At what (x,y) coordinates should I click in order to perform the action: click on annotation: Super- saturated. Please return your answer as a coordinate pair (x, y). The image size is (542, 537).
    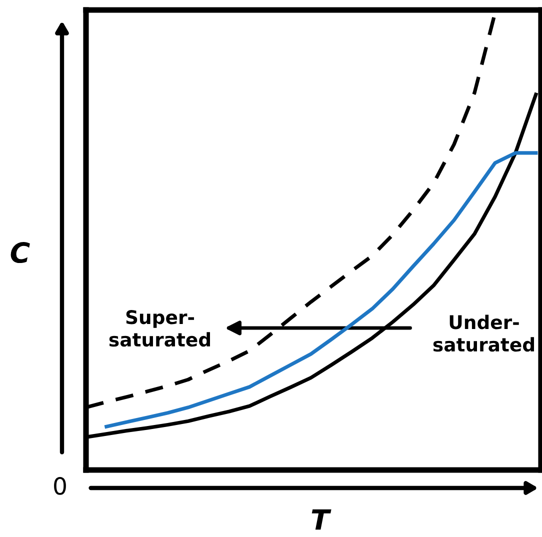
    Looking at the image, I should click on (159, 328).